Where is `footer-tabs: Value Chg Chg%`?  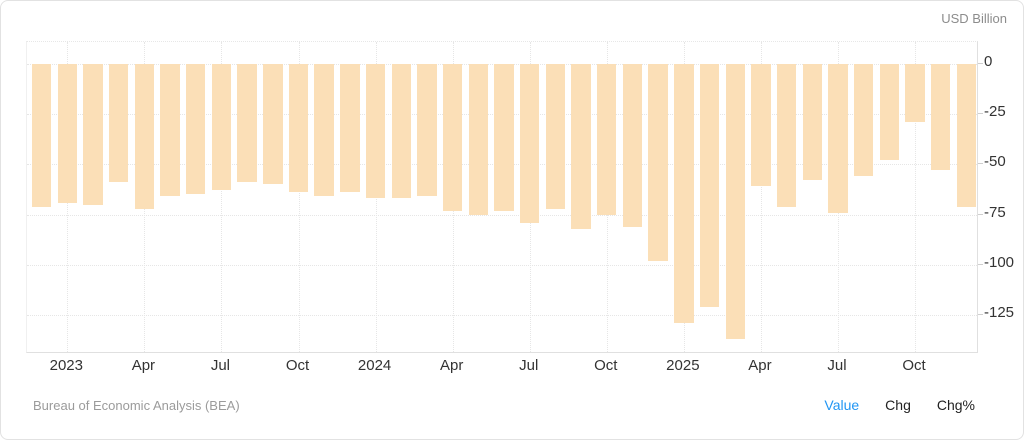 footer-tabs: Value Chg Chg% is located at coordinates (899, 405).